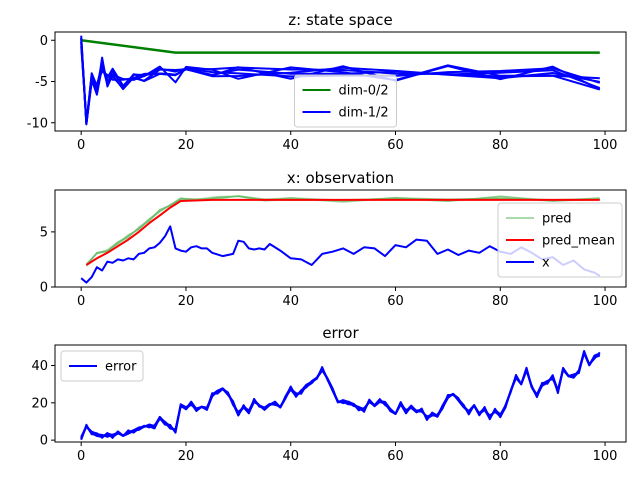 The height and width of the screenshot is (480, 640). Describe the element at coordinates (340, 254) in the screenshot. I see `series-line-x` at that location.